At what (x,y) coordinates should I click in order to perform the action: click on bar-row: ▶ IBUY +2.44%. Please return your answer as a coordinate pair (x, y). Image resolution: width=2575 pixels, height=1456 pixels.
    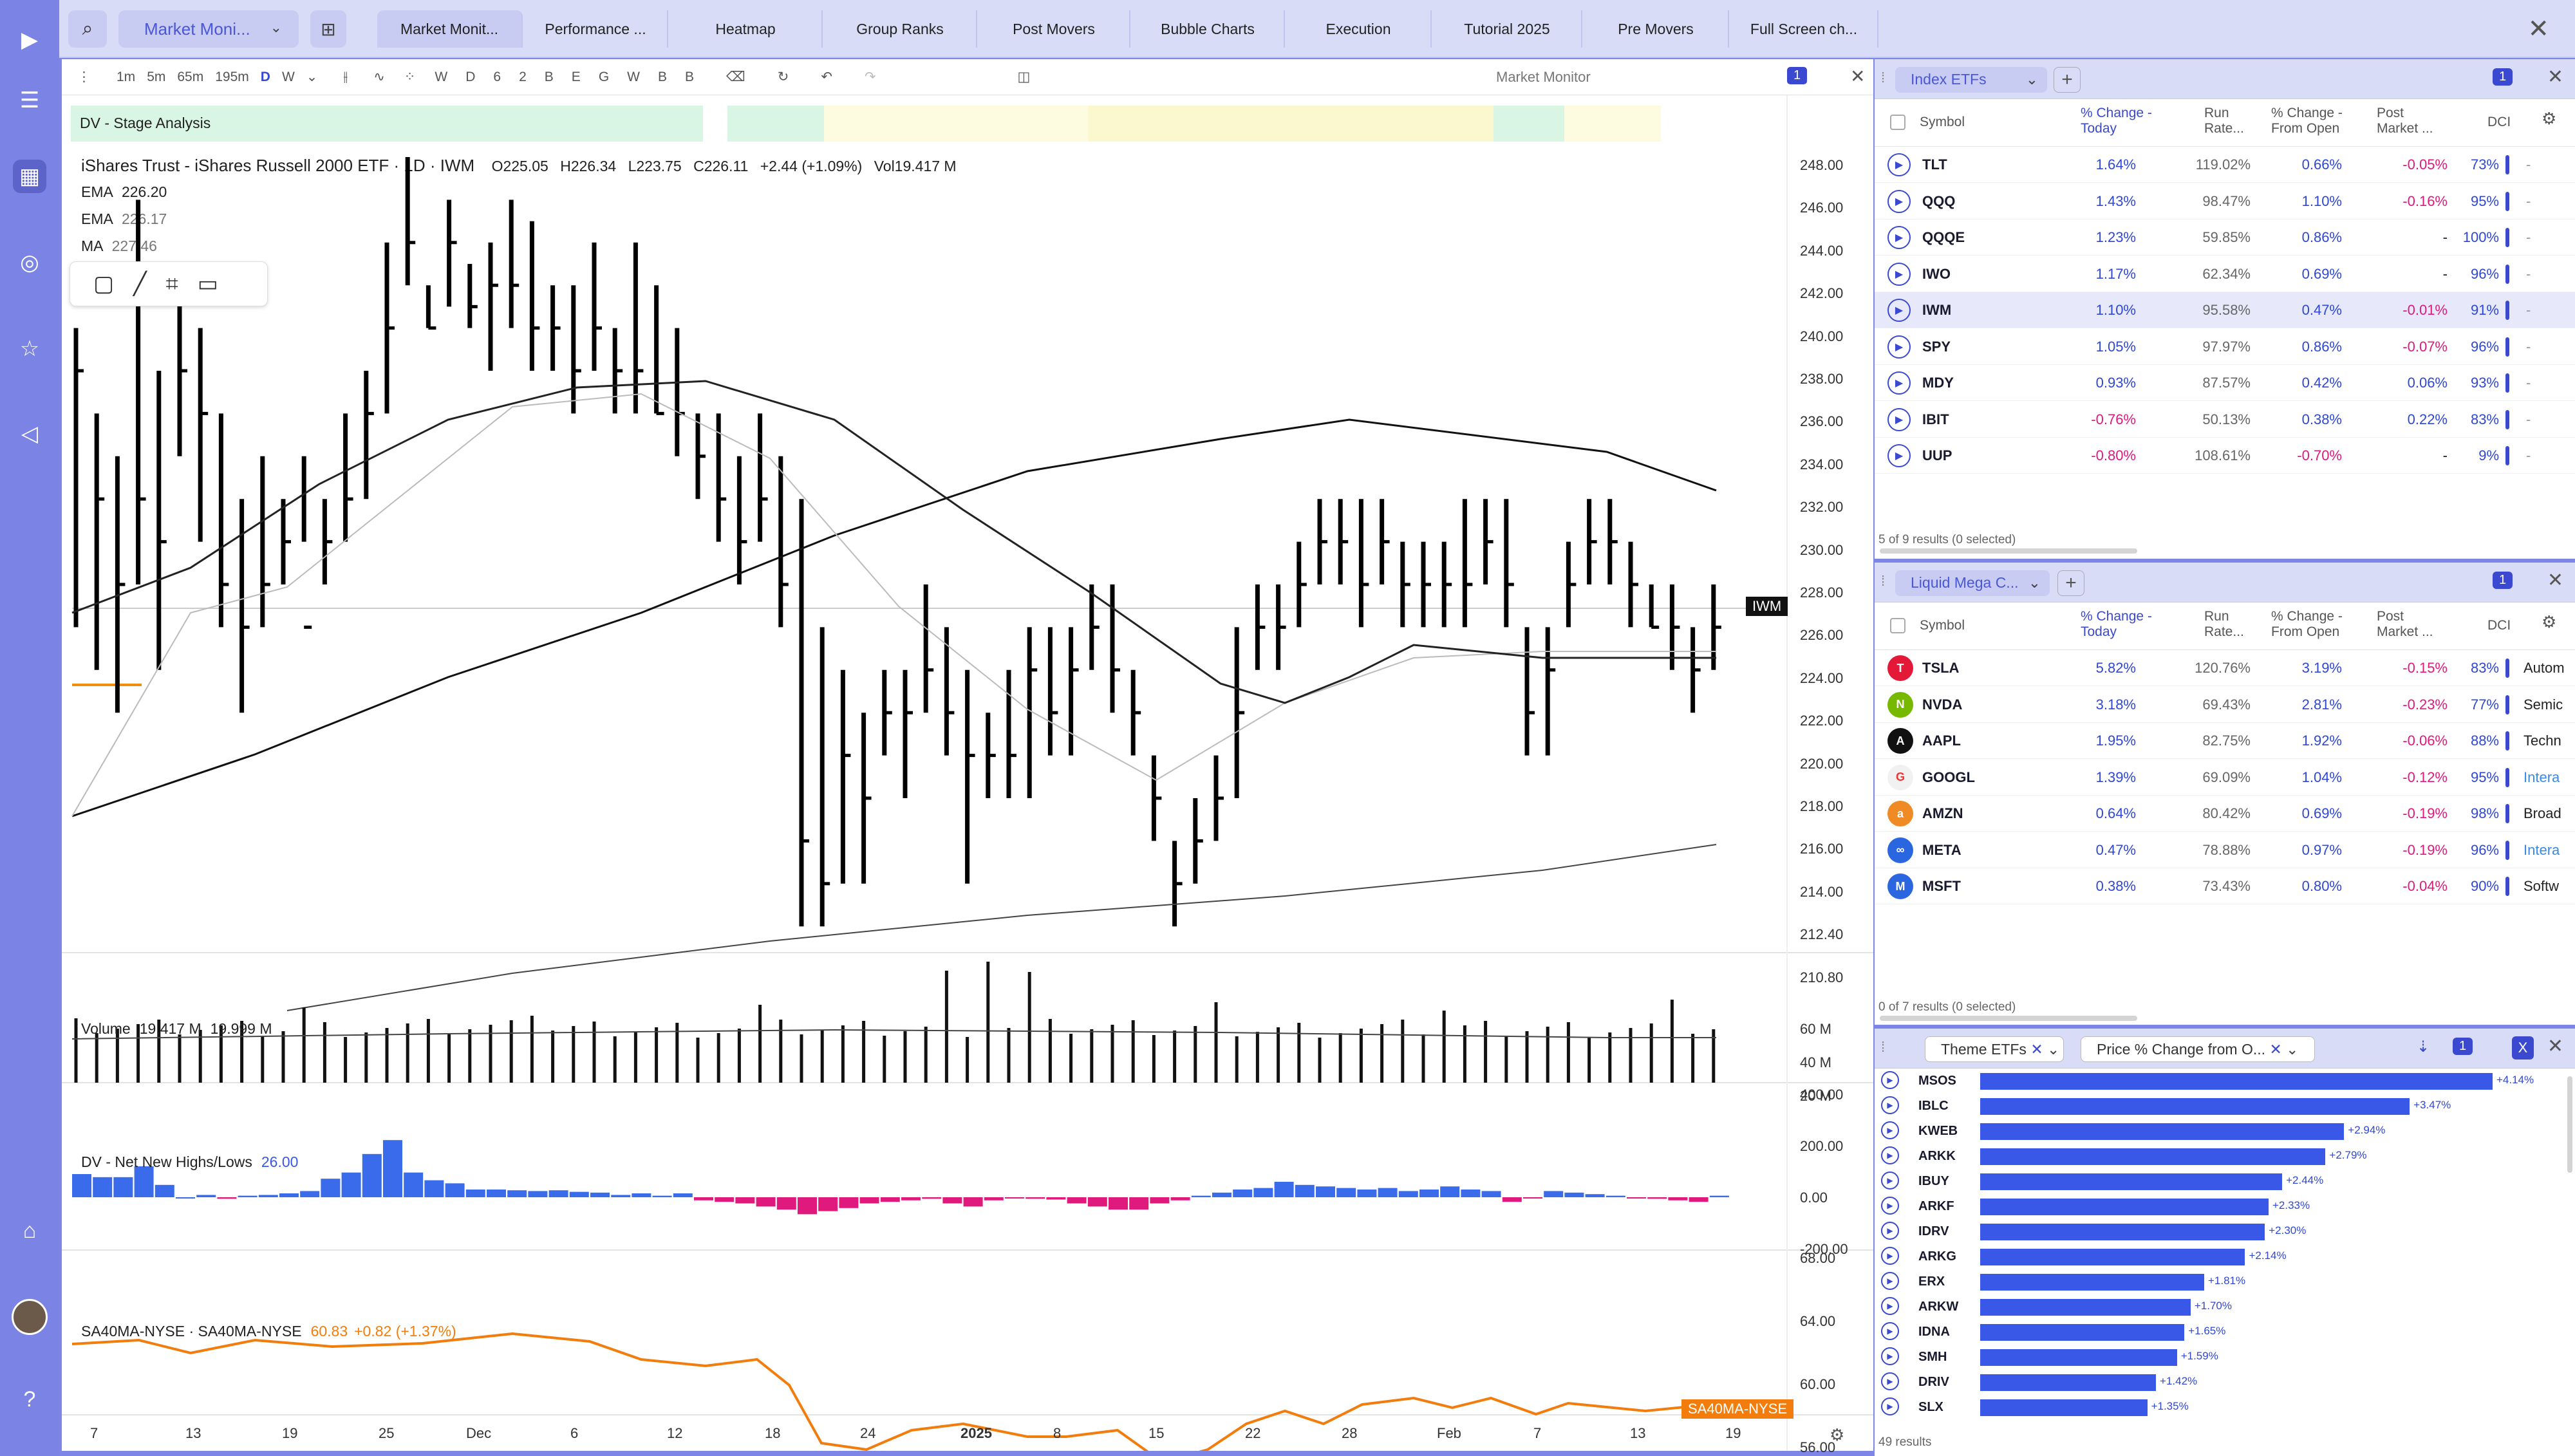
    Looking at the image, I should click on (2225, 1181).